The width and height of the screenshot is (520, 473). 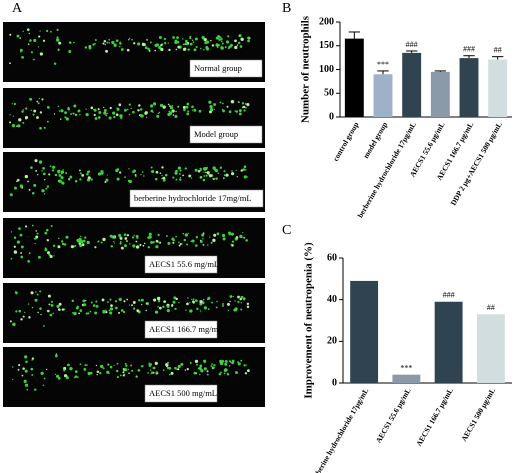 I want to click on micrograph, so click(x=134, y=248).